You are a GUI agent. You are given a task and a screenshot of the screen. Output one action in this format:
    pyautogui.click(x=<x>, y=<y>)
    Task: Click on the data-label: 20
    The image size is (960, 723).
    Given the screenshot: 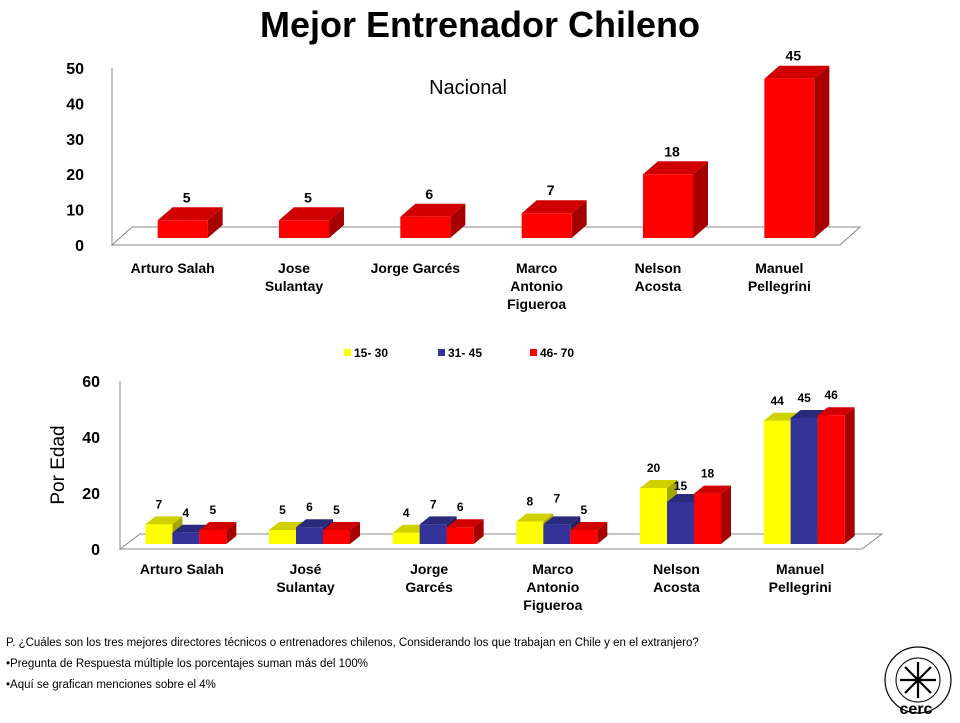 What is the action you would take?
    pyautogui.click(x=654, y=468)
    